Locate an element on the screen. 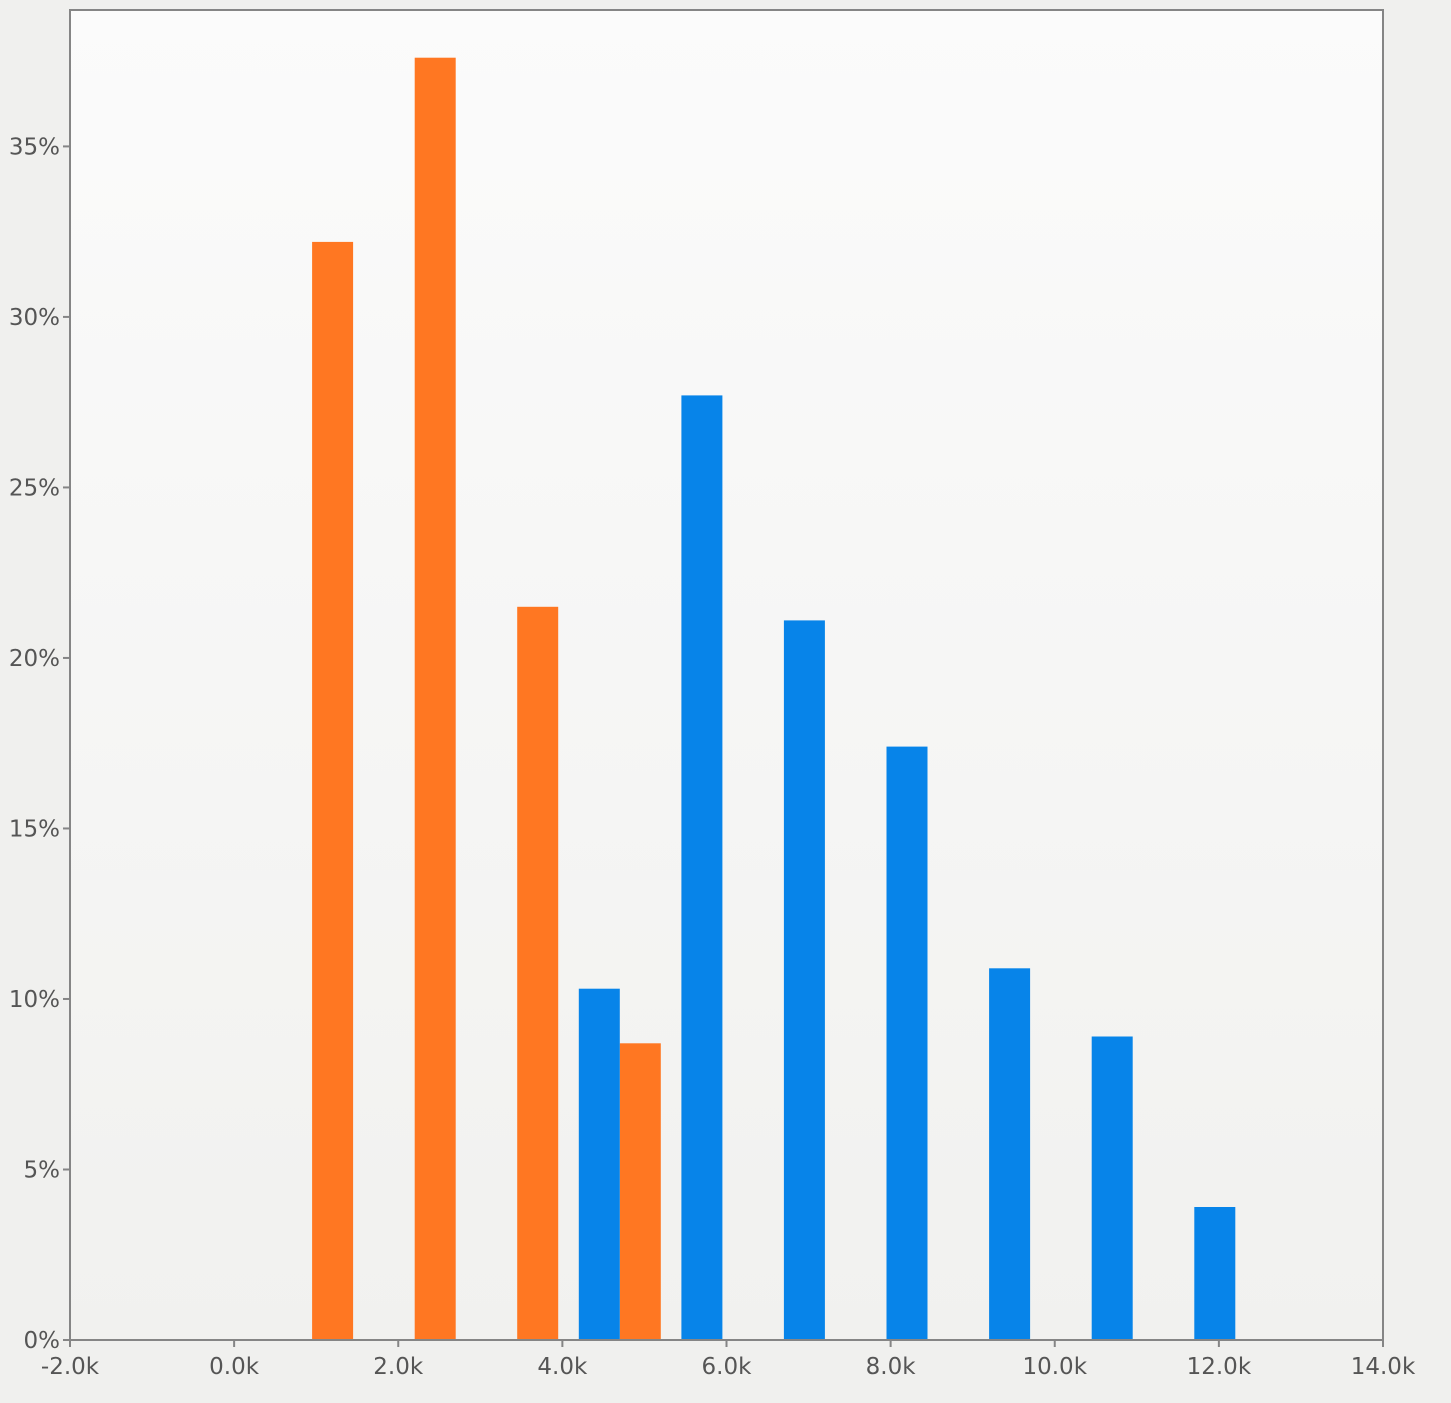 The image size is (1451, 1403). y-axis: 0% 5% 10% 15% 20% 25% 30% 35% is located at coordinates (39, 744).